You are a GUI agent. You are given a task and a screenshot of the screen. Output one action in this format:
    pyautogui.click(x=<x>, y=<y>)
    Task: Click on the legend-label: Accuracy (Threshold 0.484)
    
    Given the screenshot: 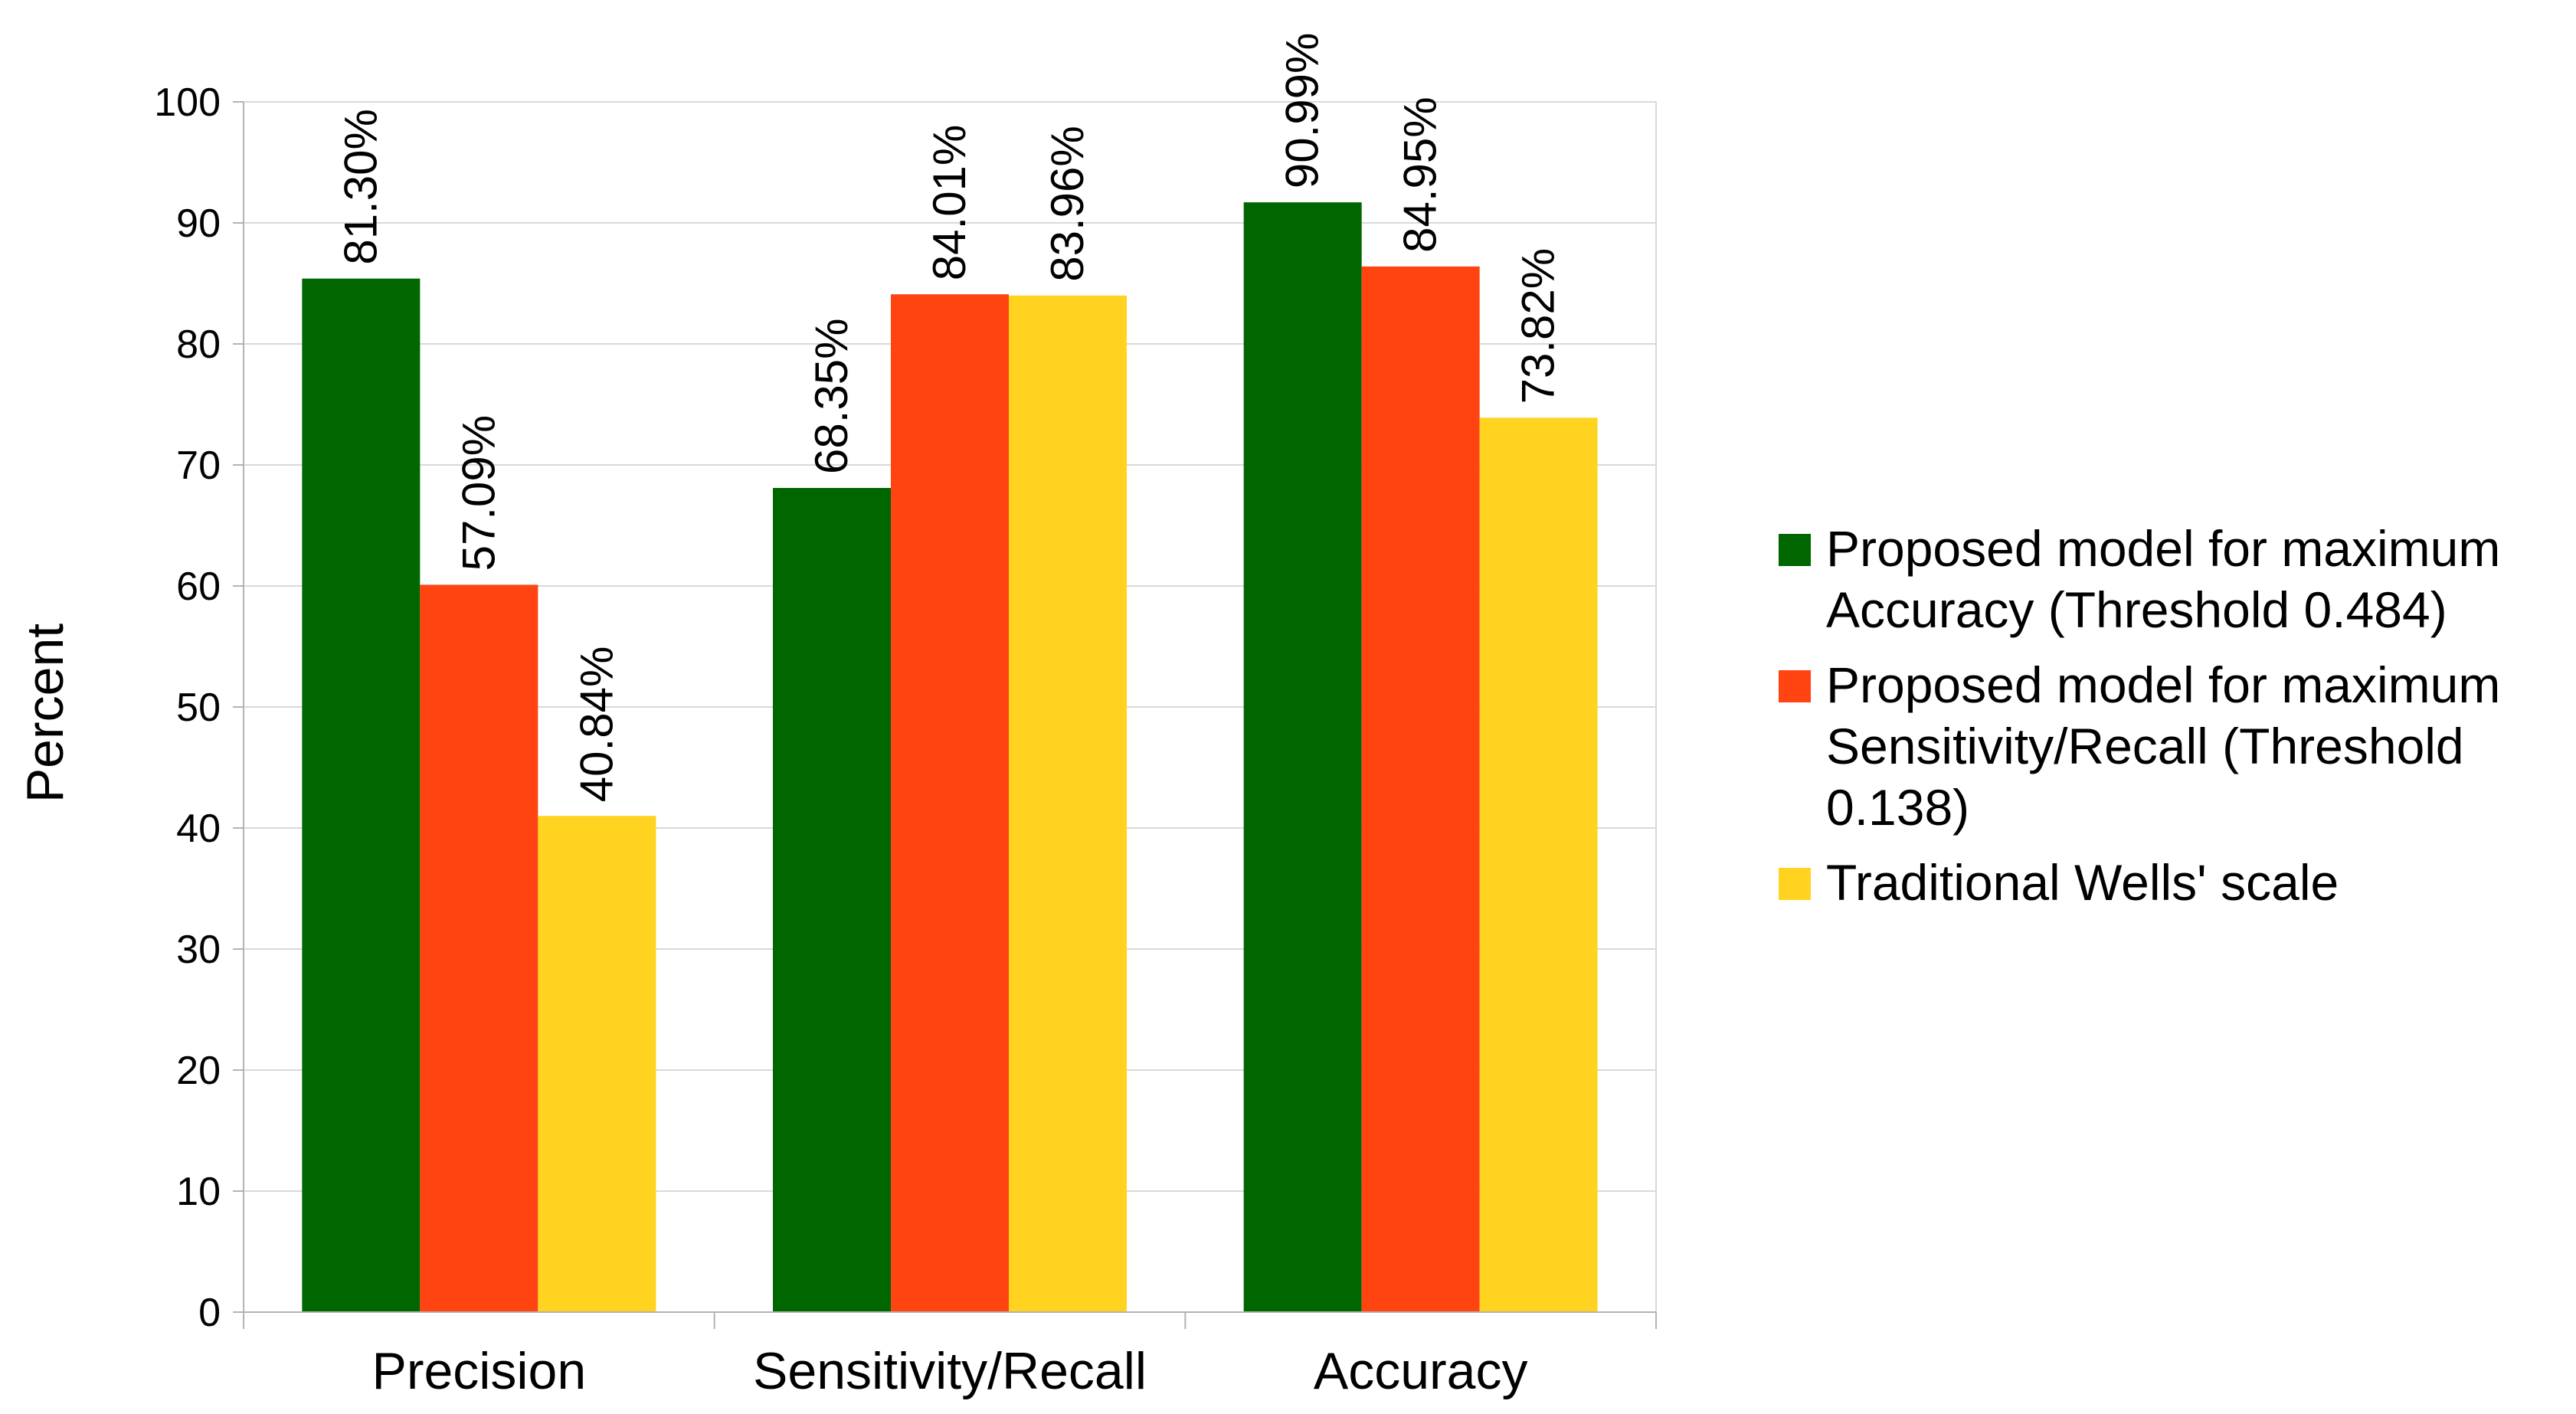 What is the action you would take?
    pyautogui.click(x=2136, y=609)
    